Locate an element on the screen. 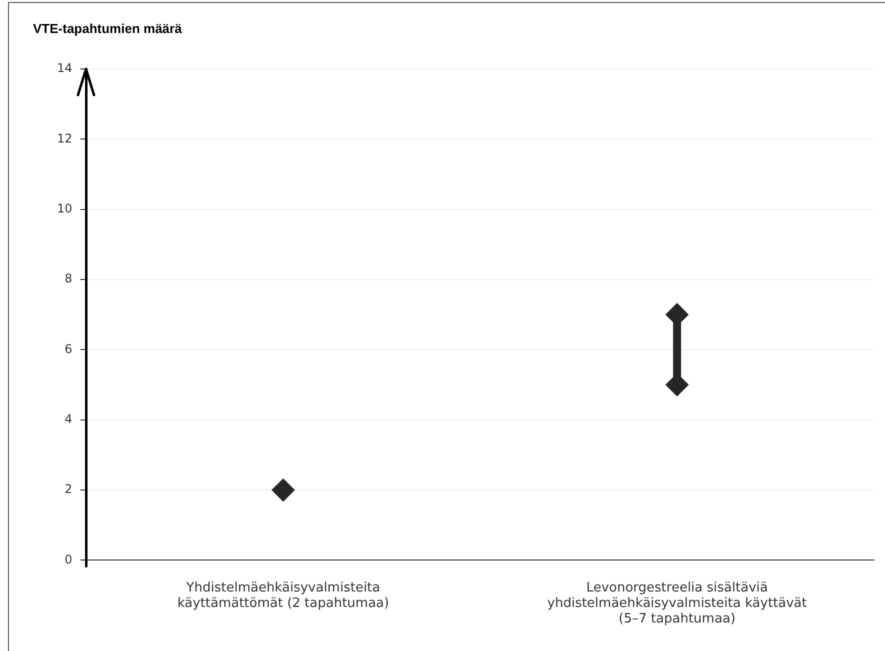 Image resolution: width=885 pixels, height=651 pixels. y-axis-title: VTE-tapahtumien määrä is located at coordinates (108, 29).